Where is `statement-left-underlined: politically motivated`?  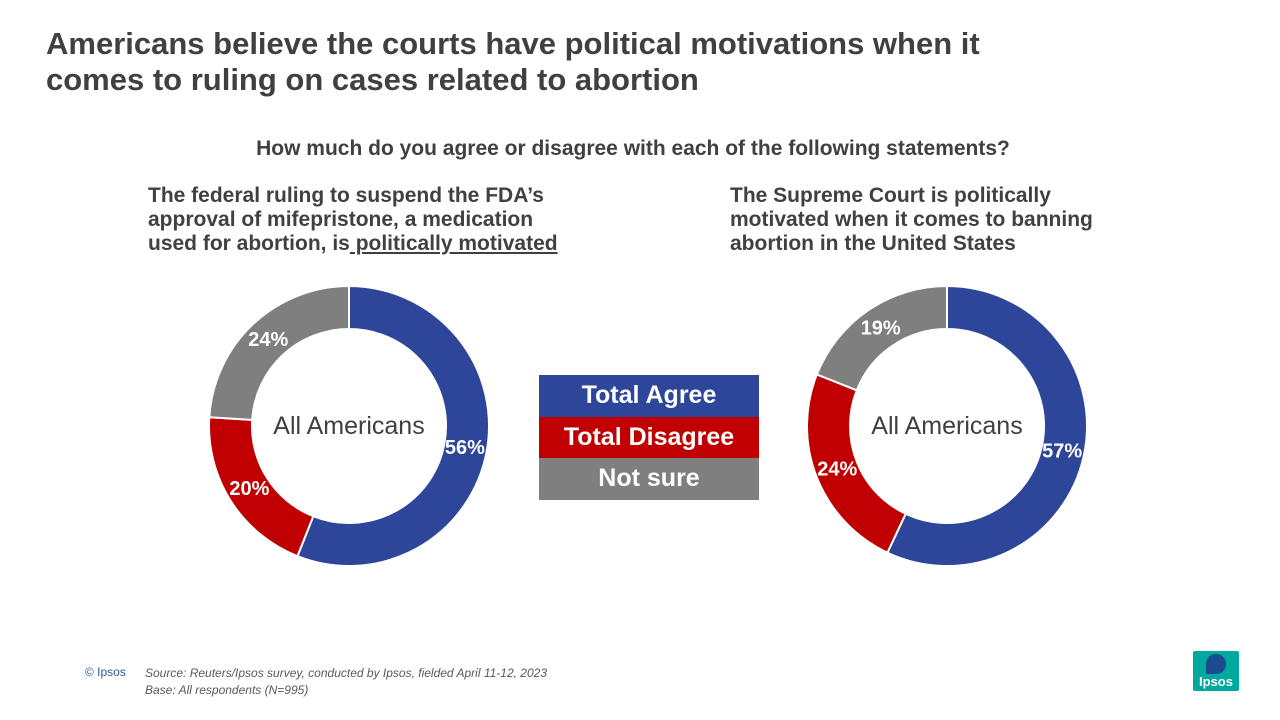 statement-left-underlined: politically motivated is located at coordinates (453, 243).